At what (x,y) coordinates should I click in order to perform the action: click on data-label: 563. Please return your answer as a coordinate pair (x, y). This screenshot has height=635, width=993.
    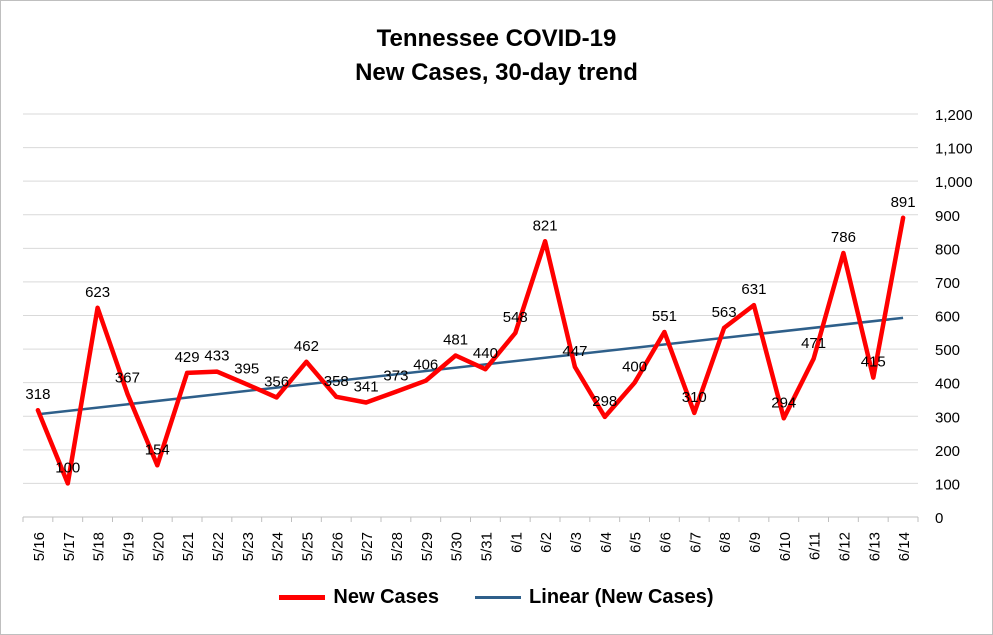
    Looking at the image, I should click on (724, 312).